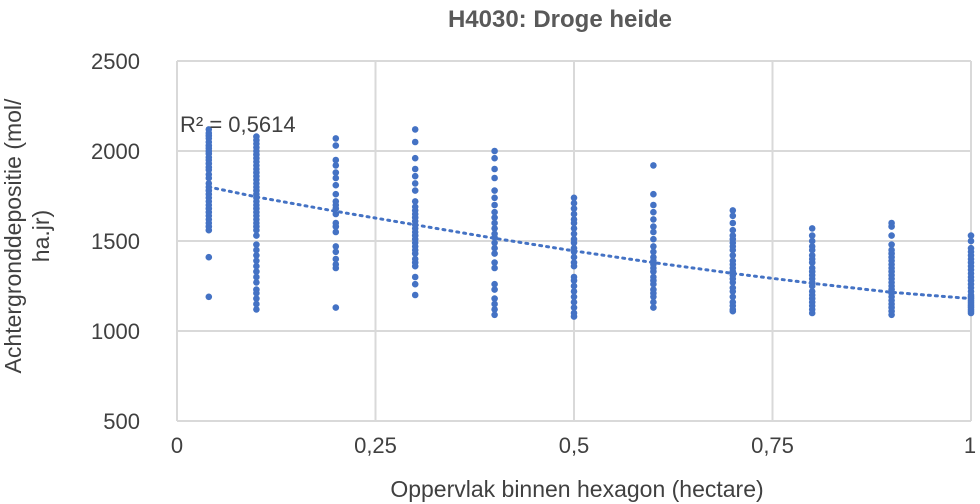  Describe the element at coordinates (576, 489) in the screenshot. I see `x-axis-label: Oppervlak binnen hexagon (hectare)` at that location.